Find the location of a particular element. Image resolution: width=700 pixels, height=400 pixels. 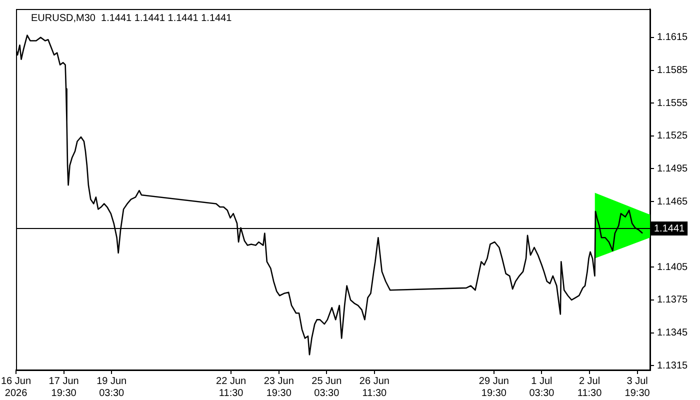

y-tick-label: 1.1465 is located at coordinates (672, 202).